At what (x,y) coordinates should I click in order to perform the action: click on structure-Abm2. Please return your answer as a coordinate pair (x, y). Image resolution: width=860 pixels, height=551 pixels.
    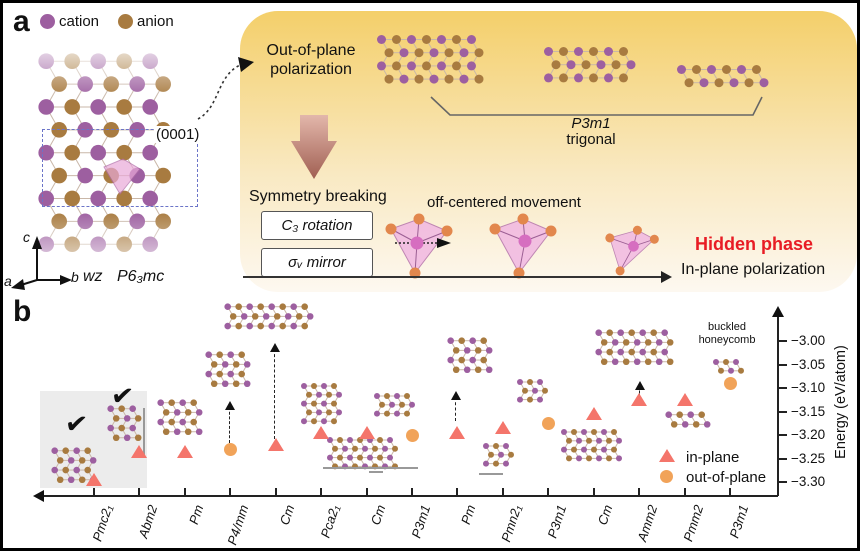
    Looking at the image, I should click on (126, 426).